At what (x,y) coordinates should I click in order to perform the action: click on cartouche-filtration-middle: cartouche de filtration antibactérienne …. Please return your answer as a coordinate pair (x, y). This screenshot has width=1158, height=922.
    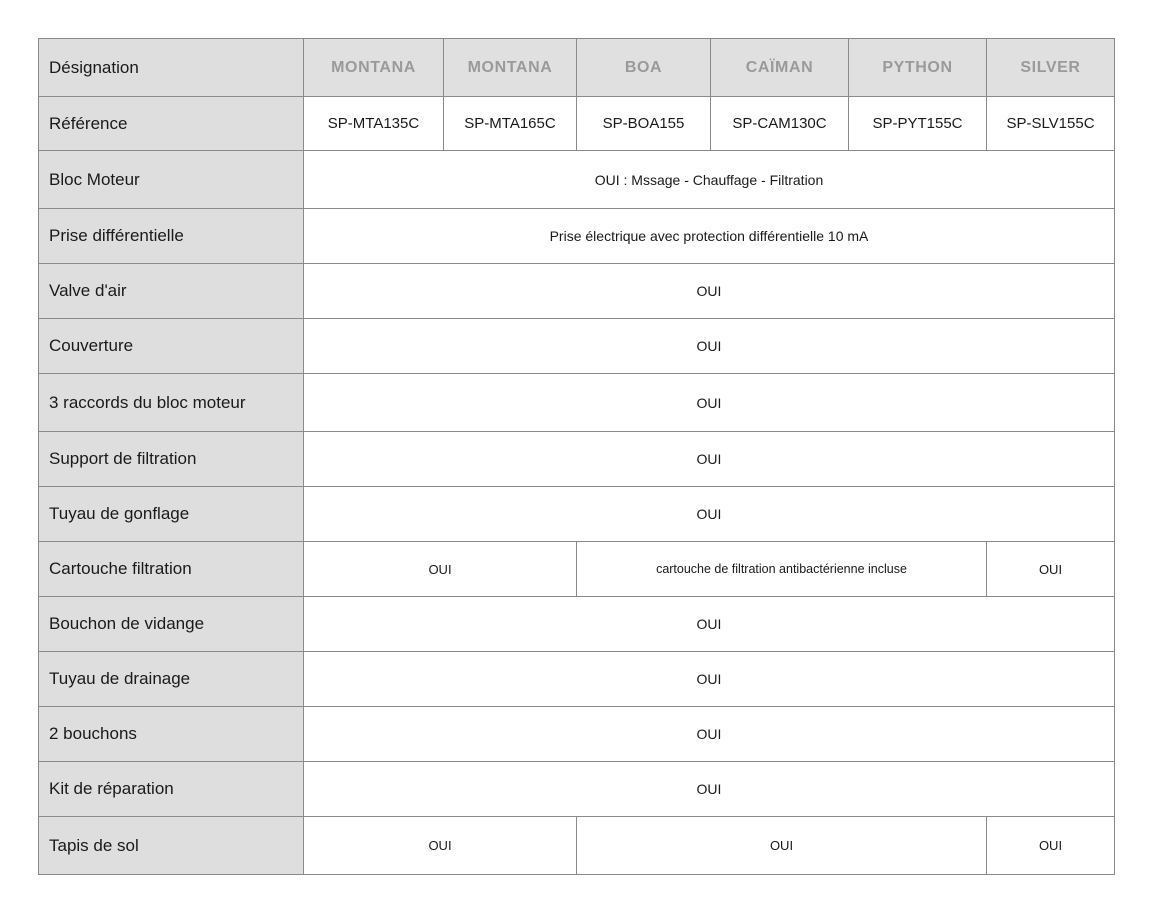
    Looking at the image, I should click on (781, 569).